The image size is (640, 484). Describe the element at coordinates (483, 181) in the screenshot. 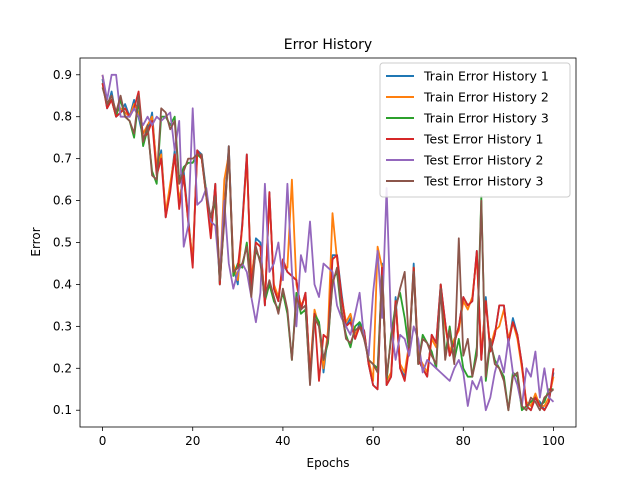

I see `legend-entry-6: Test Error History 3` at that location.